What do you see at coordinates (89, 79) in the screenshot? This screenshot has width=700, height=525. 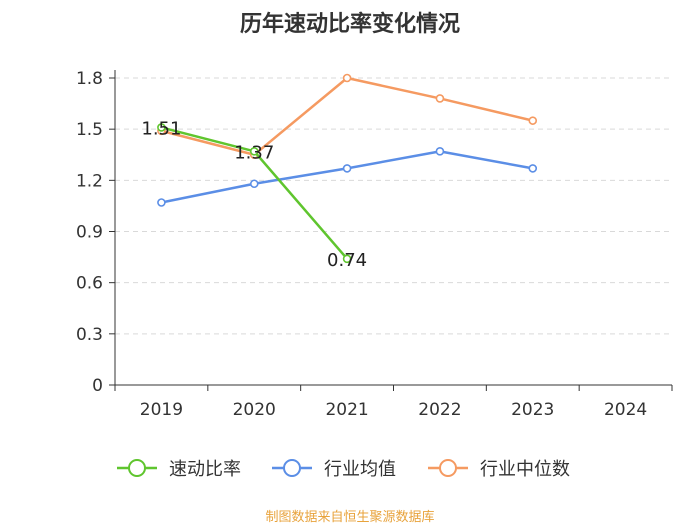 I see `y-tick-label: 1.8` at bounding box center [89, 79].